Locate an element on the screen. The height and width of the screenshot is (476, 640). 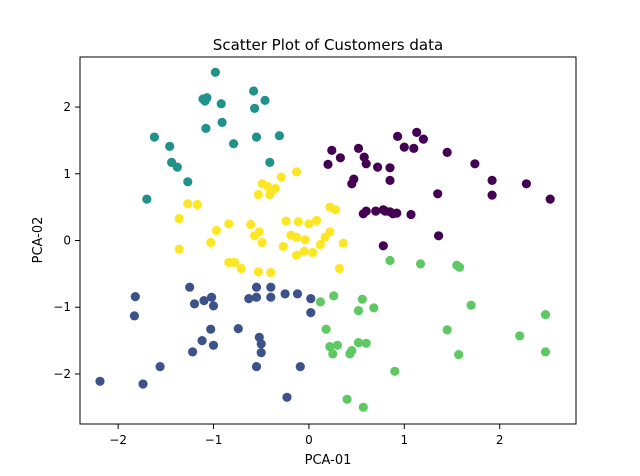
y-tick-label: −1 is located at coordinates (62, 307).